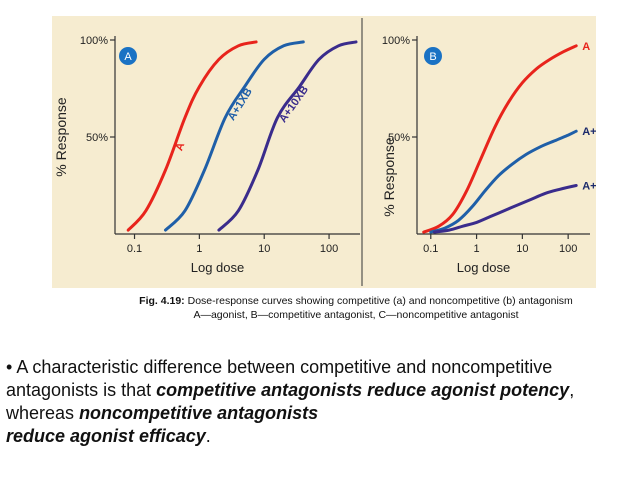 The image size is (638, 478). Describe the element at coordinates (290, 401) in the screenshot. I see `text-part-2: , whereas` at that location.